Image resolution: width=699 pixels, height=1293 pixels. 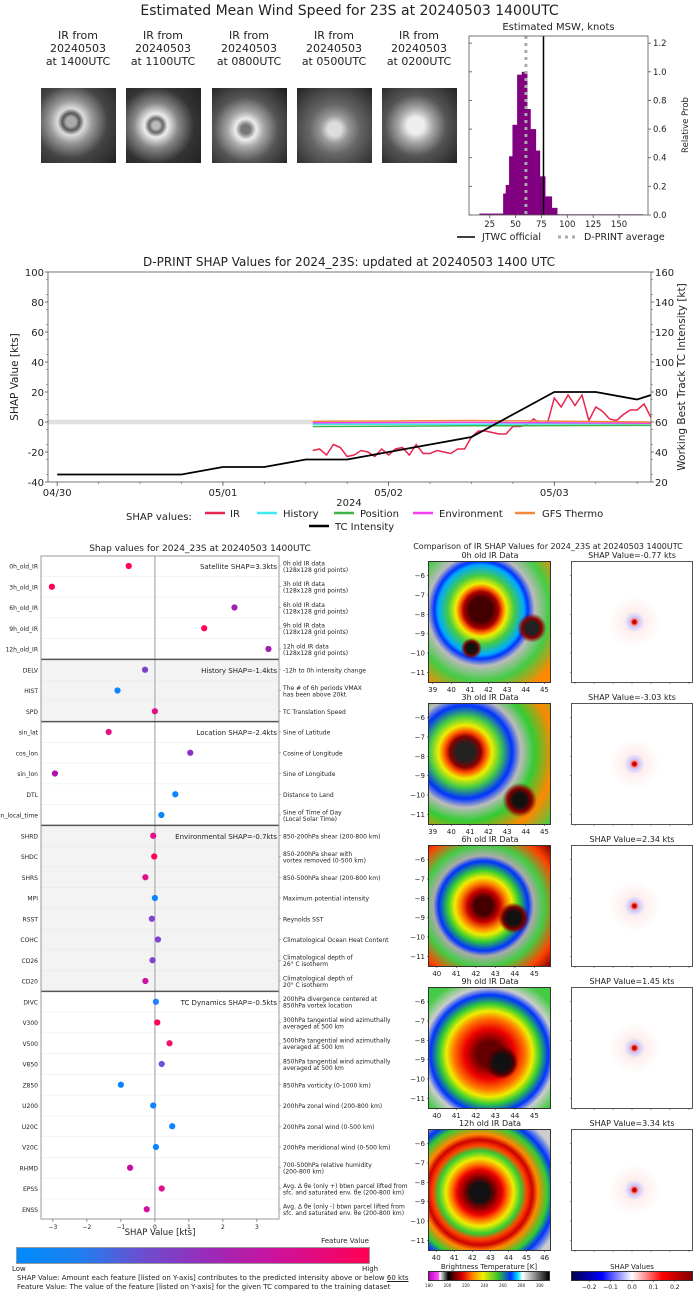 What do you see at coordinates (348, 503) in the screenshot?
I see `x-axis-label: 2024` at bounding box center [348, 503].